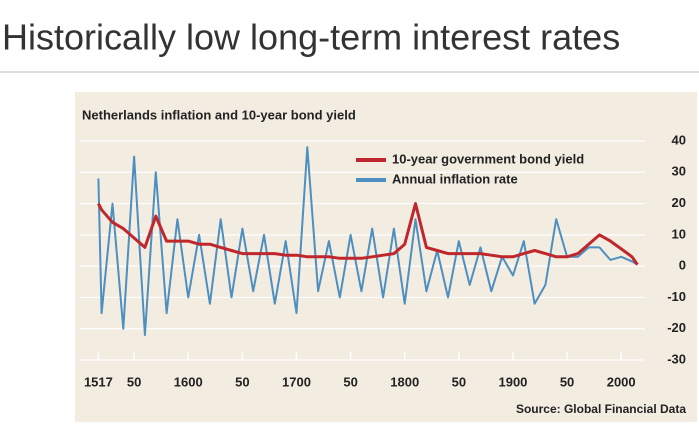  I want to click on x-tick-label: 1900, so click(512, 381).